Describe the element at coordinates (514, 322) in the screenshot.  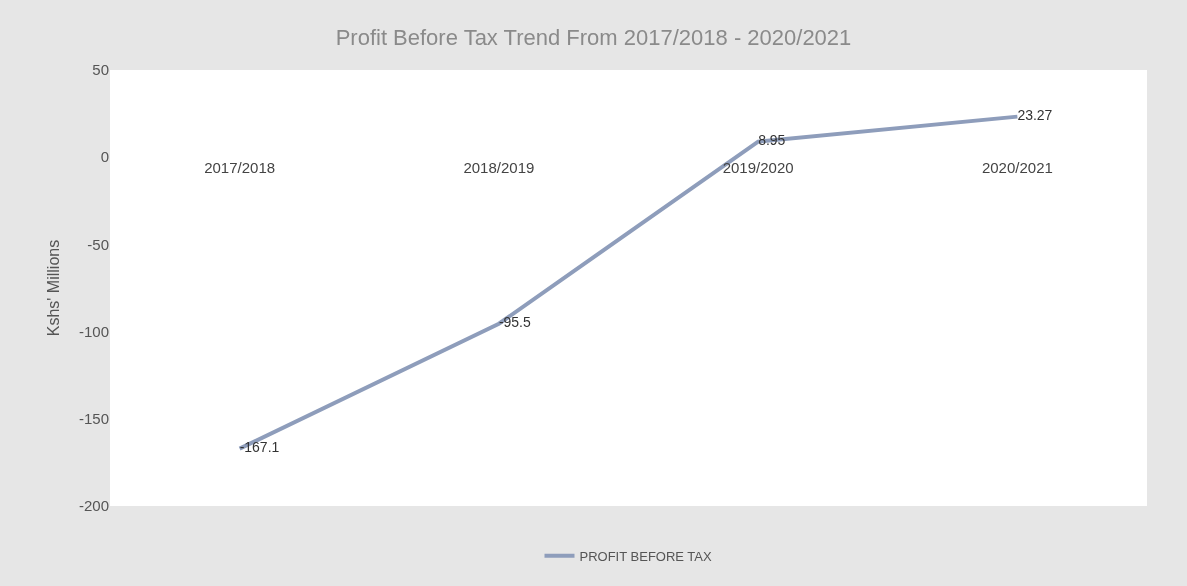
I see `data-label: -95.5` at that location.